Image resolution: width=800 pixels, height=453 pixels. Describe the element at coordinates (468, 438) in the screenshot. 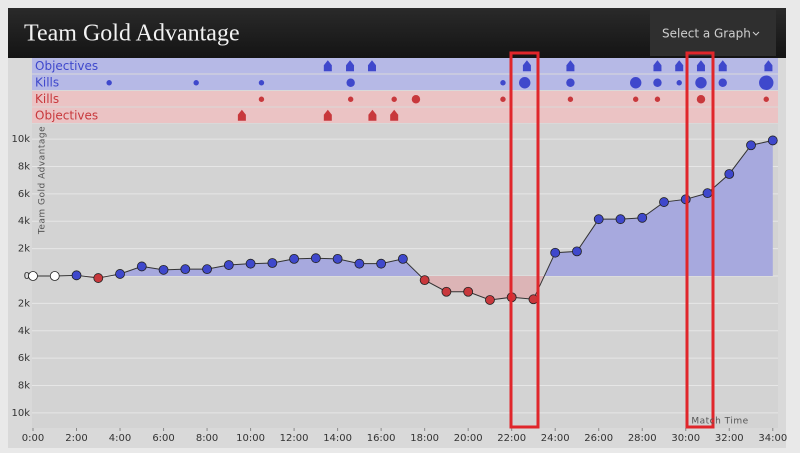

I see `x-tick-label: 20:00` at that location.